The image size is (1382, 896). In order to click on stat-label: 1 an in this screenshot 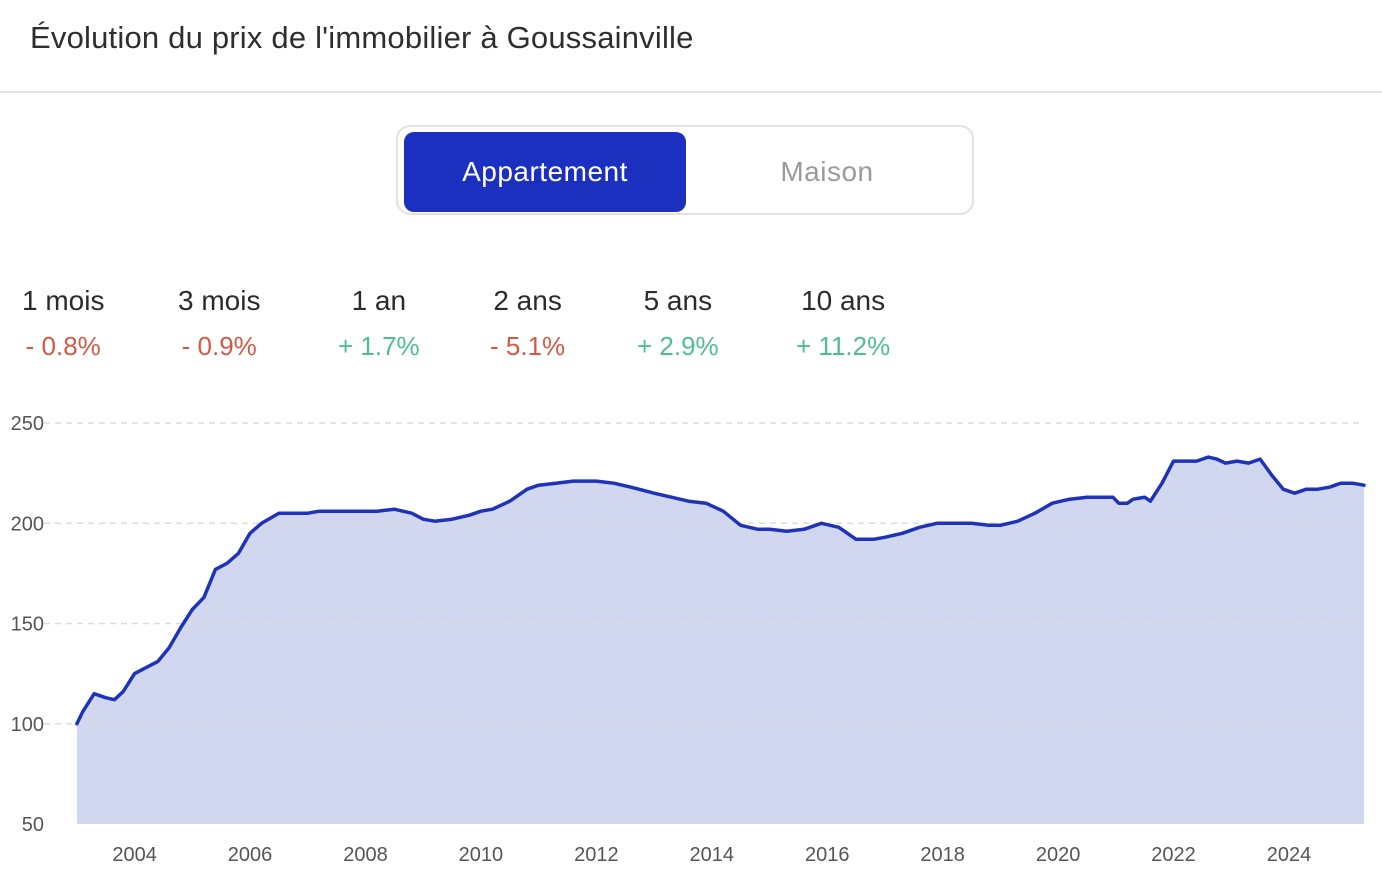, I will do `click(379, 300)`.